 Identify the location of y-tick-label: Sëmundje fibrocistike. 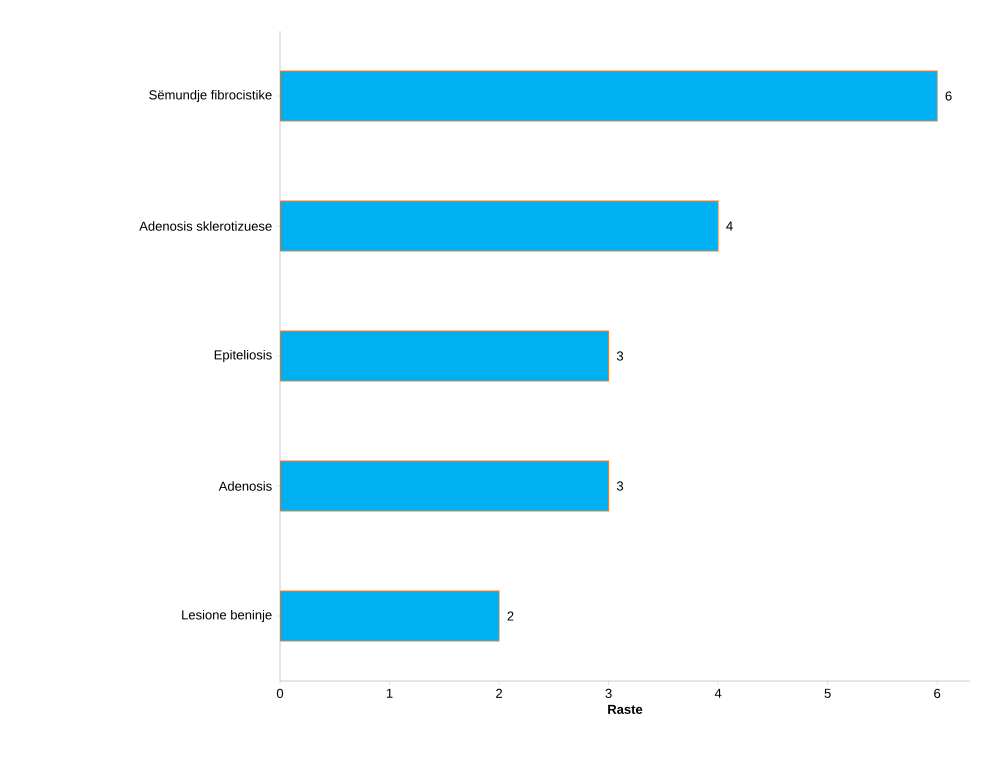
(210, 96).